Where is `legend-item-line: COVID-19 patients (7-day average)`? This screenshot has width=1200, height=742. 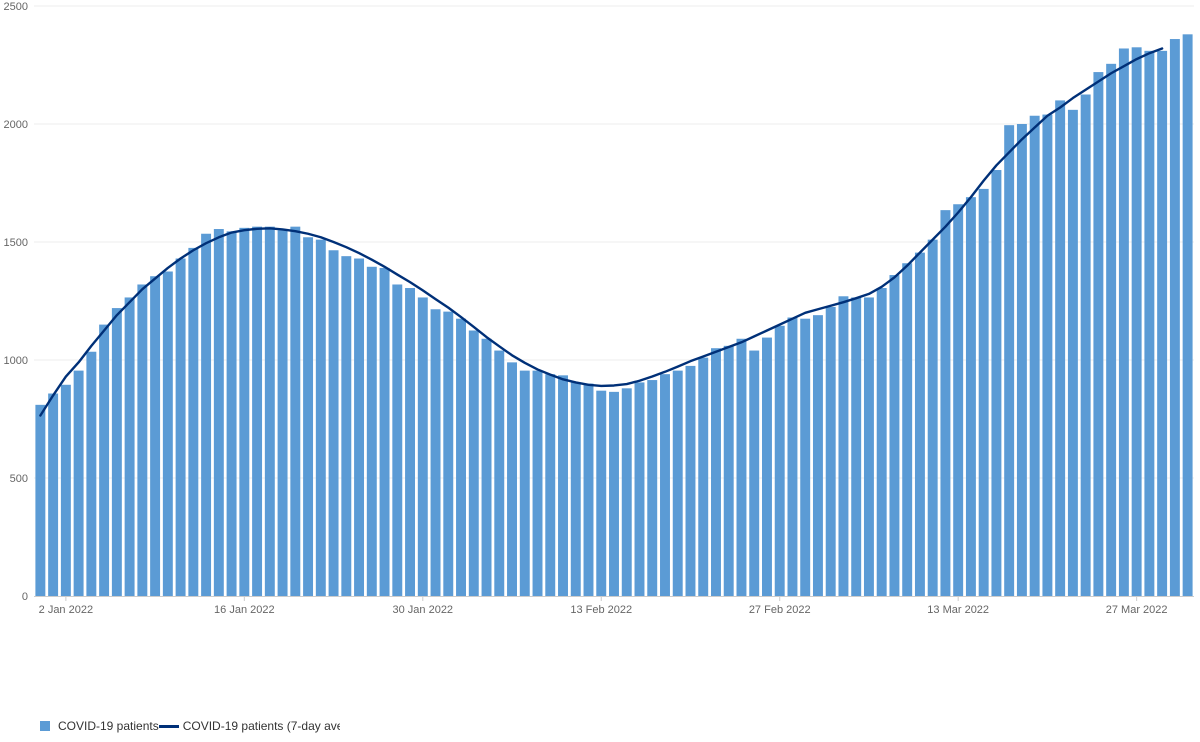
legend-item-line: COVID-19 patients (7-day average) is located at coordinates (249, 726).